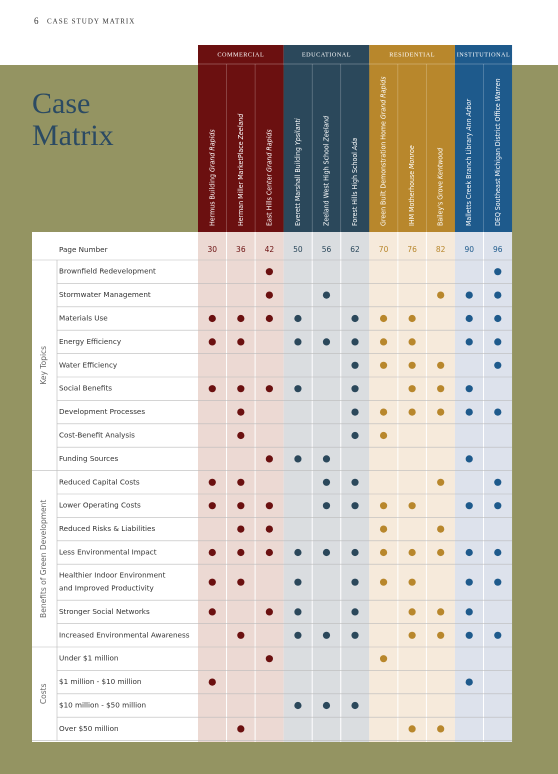 This screenshot has height=774, width=558. I want to click on row-label: Lower Operating Costs, so click(100, 505).